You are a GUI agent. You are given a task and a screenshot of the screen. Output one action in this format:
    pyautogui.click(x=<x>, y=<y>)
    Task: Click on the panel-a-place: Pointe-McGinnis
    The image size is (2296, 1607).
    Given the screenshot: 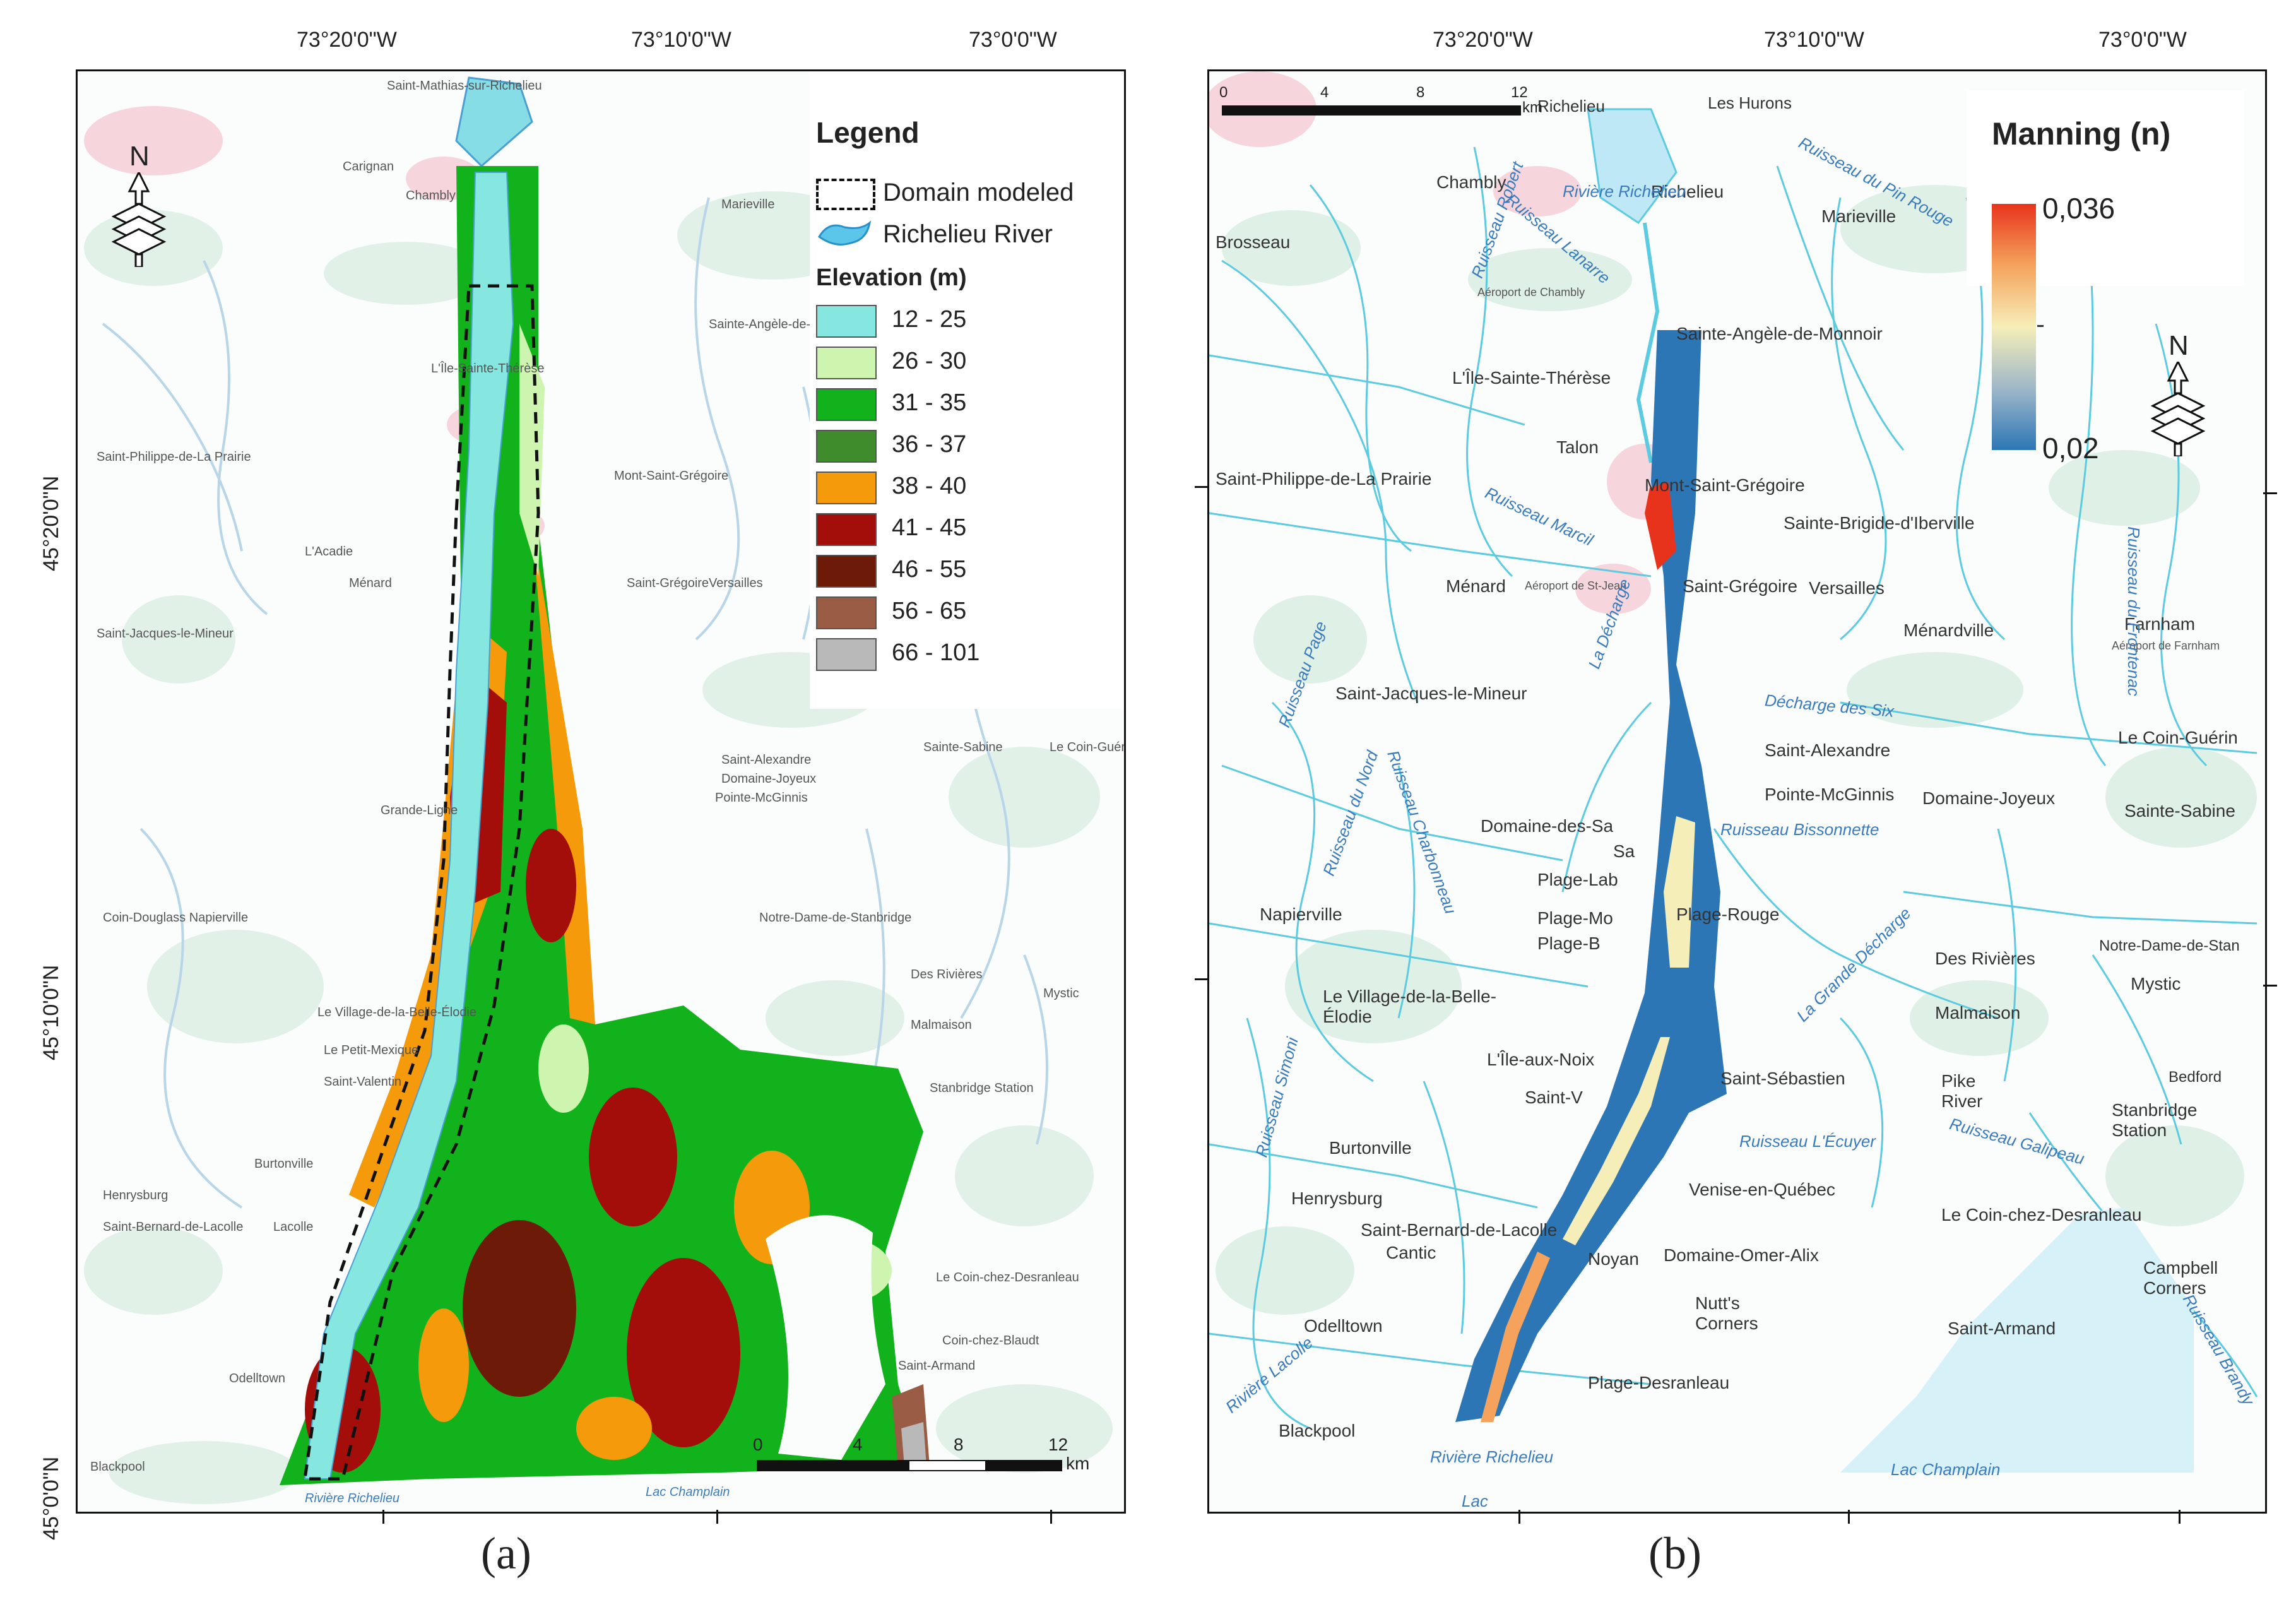 What is the action you would take?
    pyautogui.click(x=761, y=798)
    